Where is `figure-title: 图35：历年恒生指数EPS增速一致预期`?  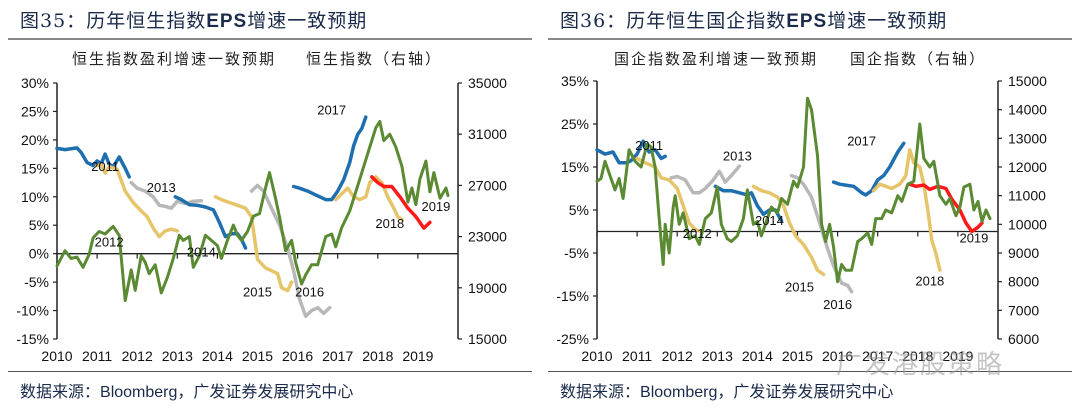 figure-title: 图35：历年恒生指数EPS增速一致预期 is located at coordinates (194, 21).